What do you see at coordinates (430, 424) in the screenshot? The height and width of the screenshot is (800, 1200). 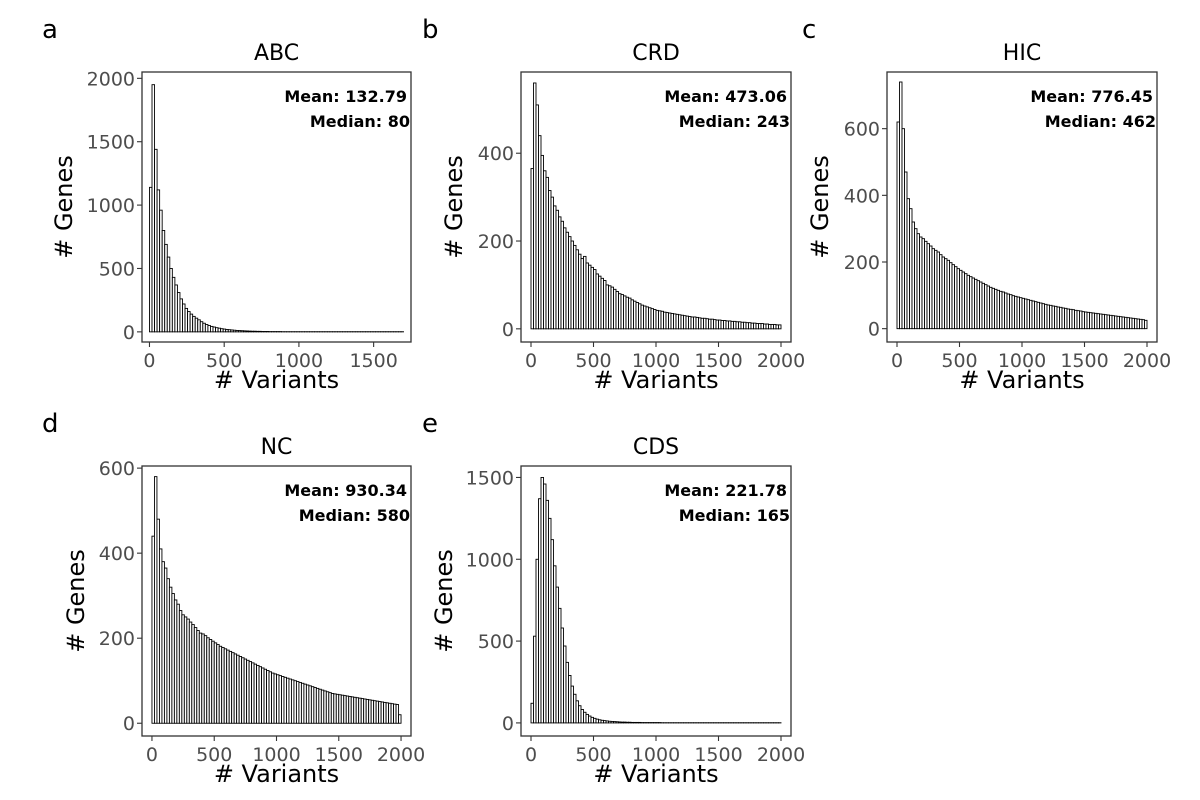 I see `panel-letter: e` at bounding box center [430, 424].